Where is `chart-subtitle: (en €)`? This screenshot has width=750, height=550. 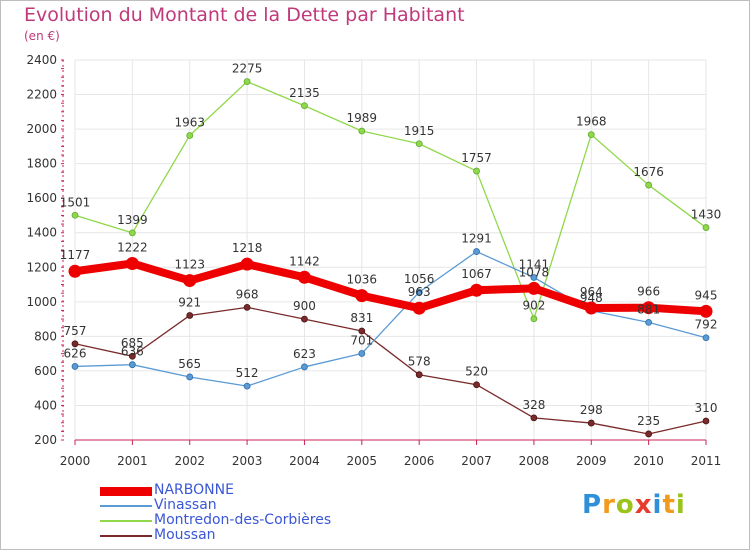 chart-subtitle: (en €) is located at coordinates (42, 36).